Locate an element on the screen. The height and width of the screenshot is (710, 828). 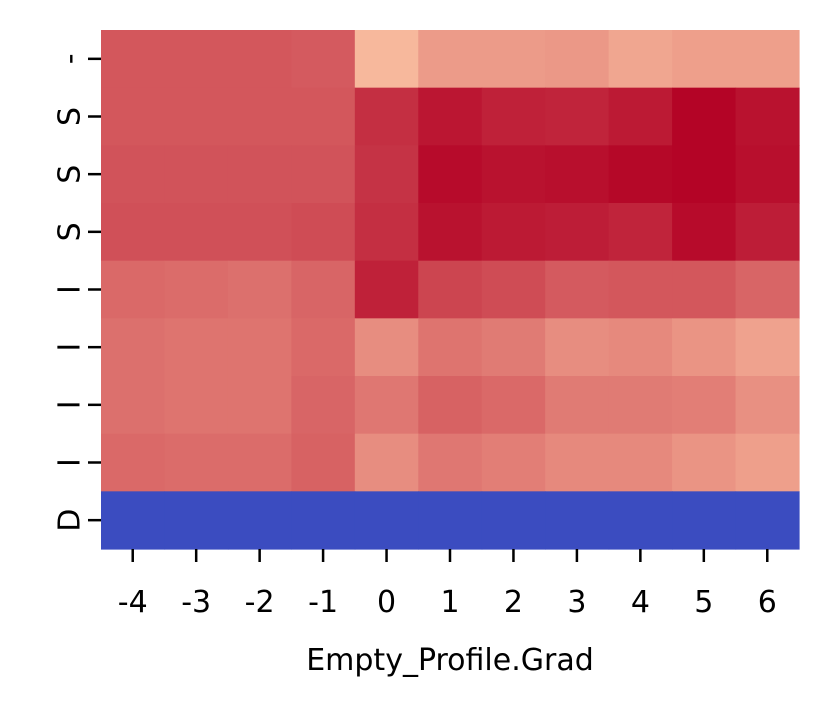
x-tick-label: -4 is located at coordinates (133, 602).